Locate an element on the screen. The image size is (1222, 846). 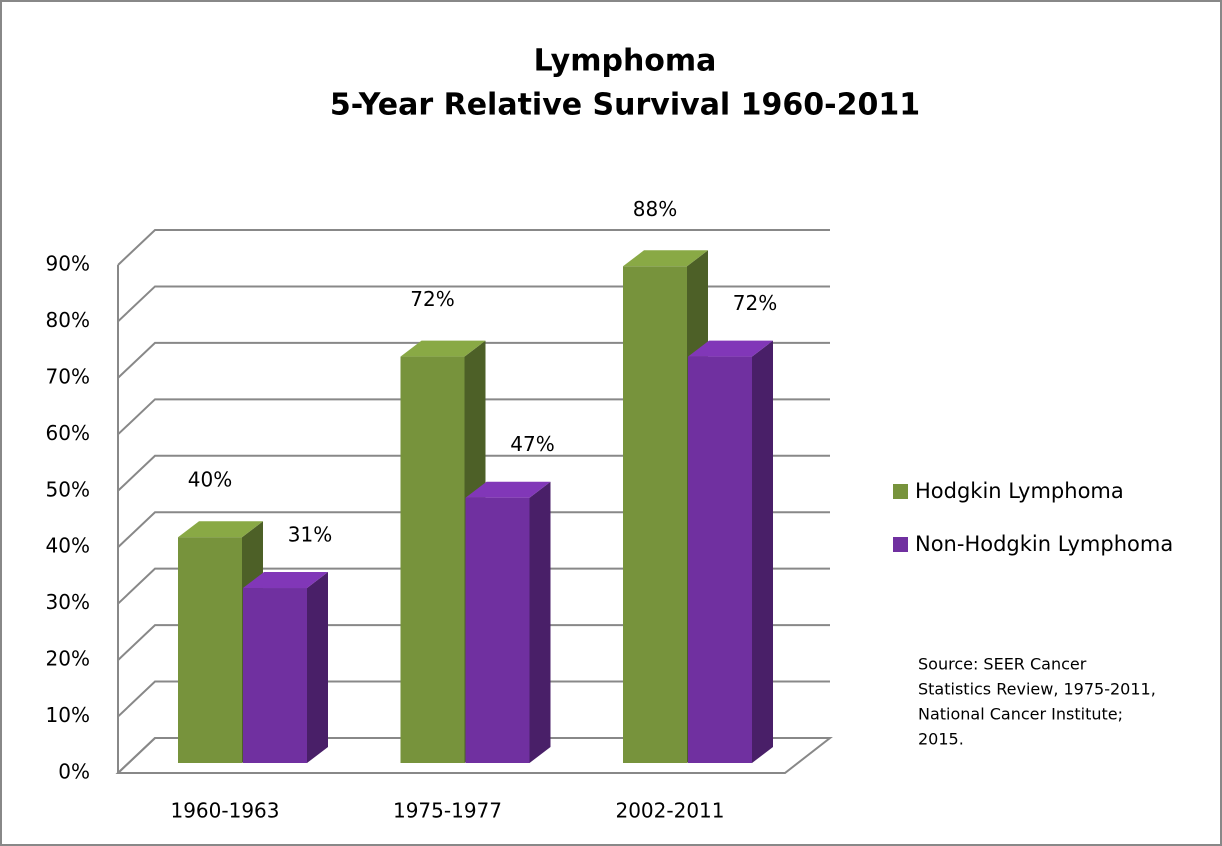
source-note: 2015. is located at coordinates (941, 739).